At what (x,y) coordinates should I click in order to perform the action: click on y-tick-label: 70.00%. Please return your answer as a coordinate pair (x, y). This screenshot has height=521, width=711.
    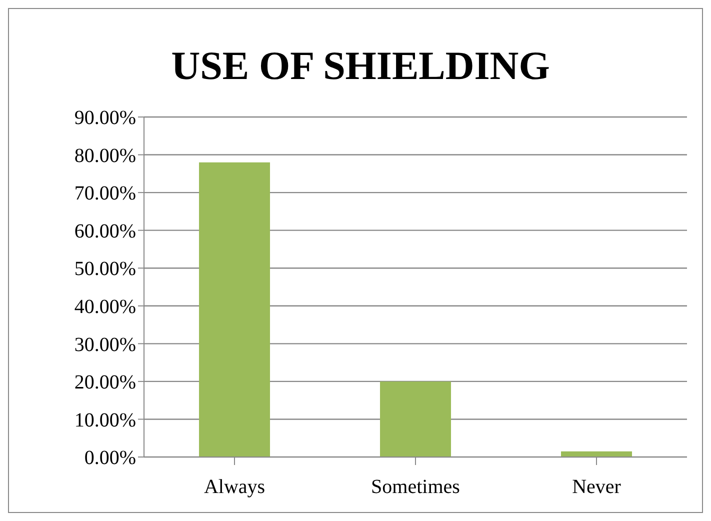
    Looking at the image, I should click on (105, 193).